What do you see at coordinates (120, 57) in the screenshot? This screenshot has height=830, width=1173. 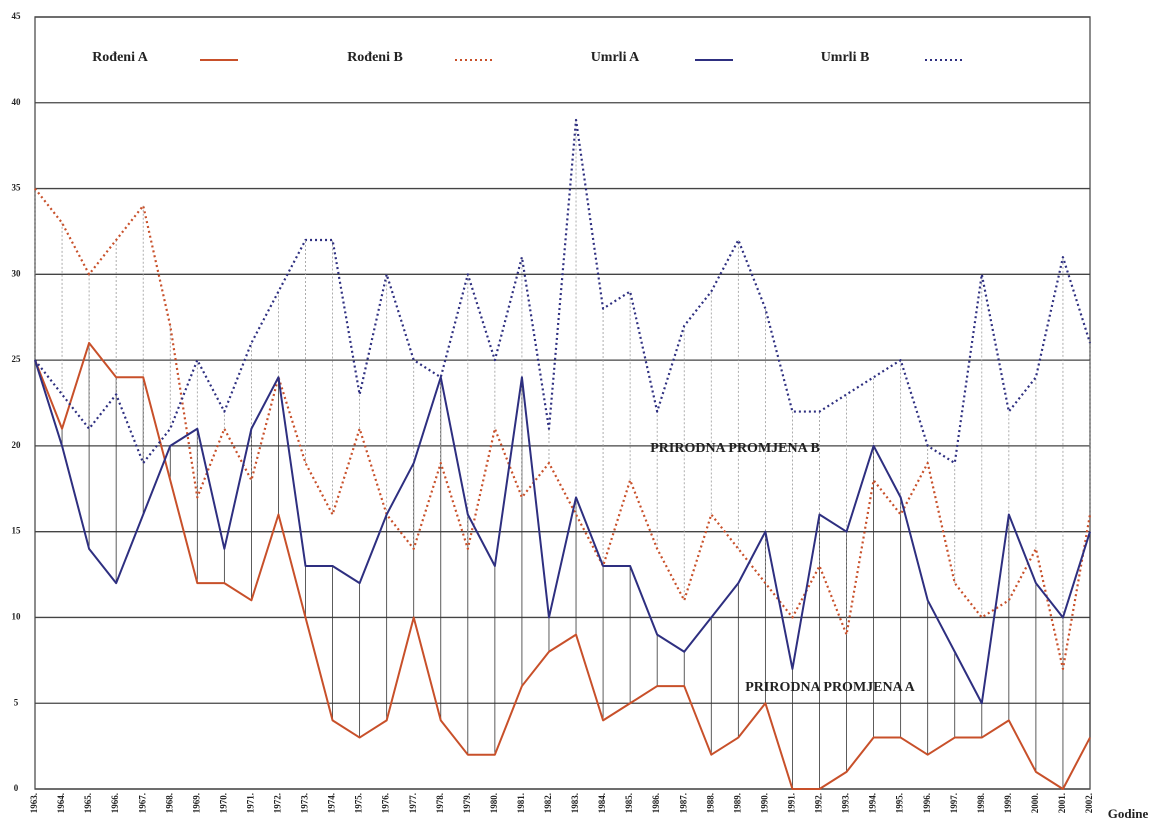 I see `legend-label: Rođeni A` at bounding box center [120, 57].